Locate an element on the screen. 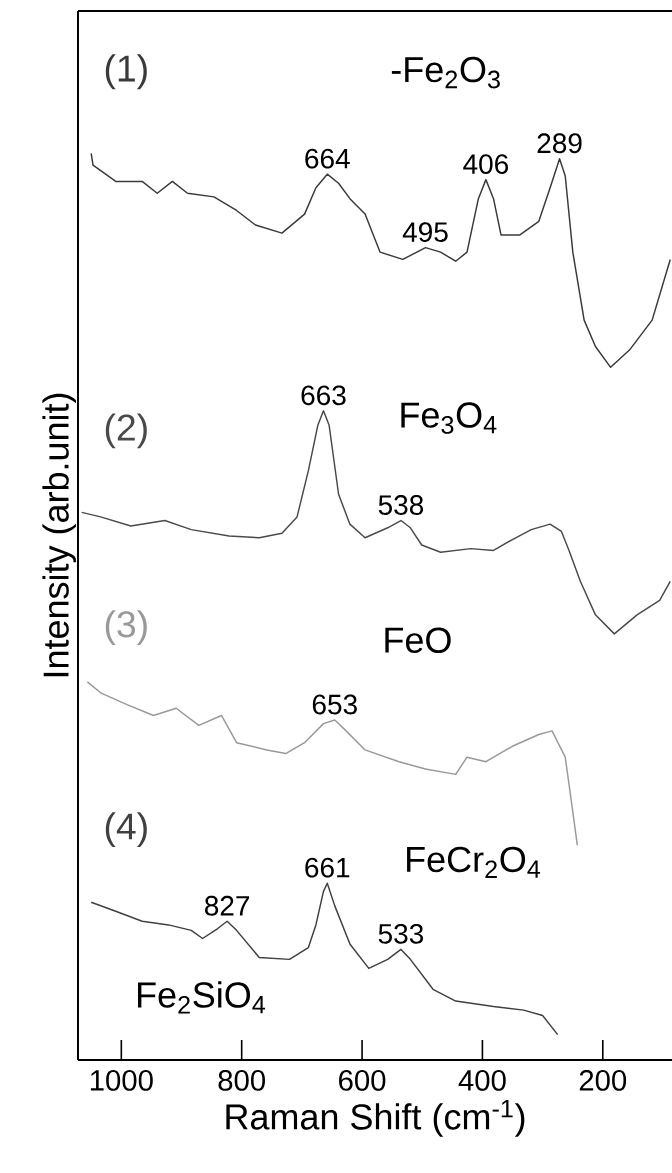  x-tick-label: 600 is located at coordinates (362, 1080).